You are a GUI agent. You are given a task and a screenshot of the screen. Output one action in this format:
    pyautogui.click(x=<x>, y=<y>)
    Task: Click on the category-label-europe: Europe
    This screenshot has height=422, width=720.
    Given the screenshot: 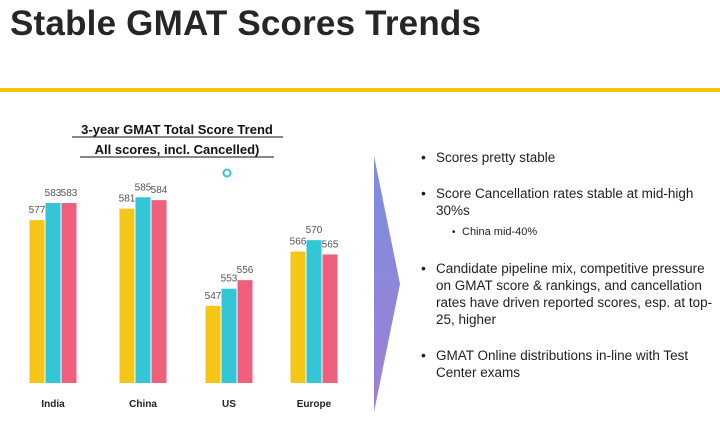 What is the action you would take?
    pyautogui.click(x=314, y=404)
    